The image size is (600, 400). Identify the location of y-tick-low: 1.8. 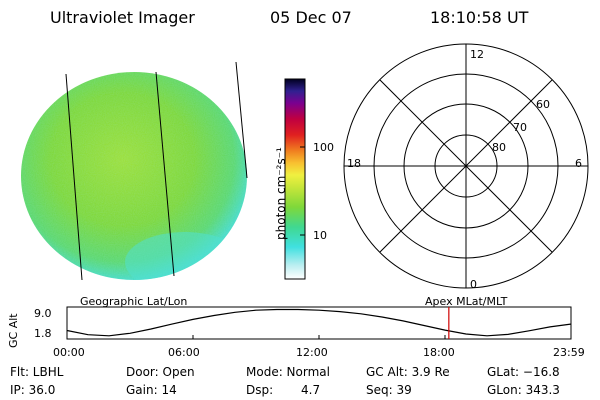
(43, 333).